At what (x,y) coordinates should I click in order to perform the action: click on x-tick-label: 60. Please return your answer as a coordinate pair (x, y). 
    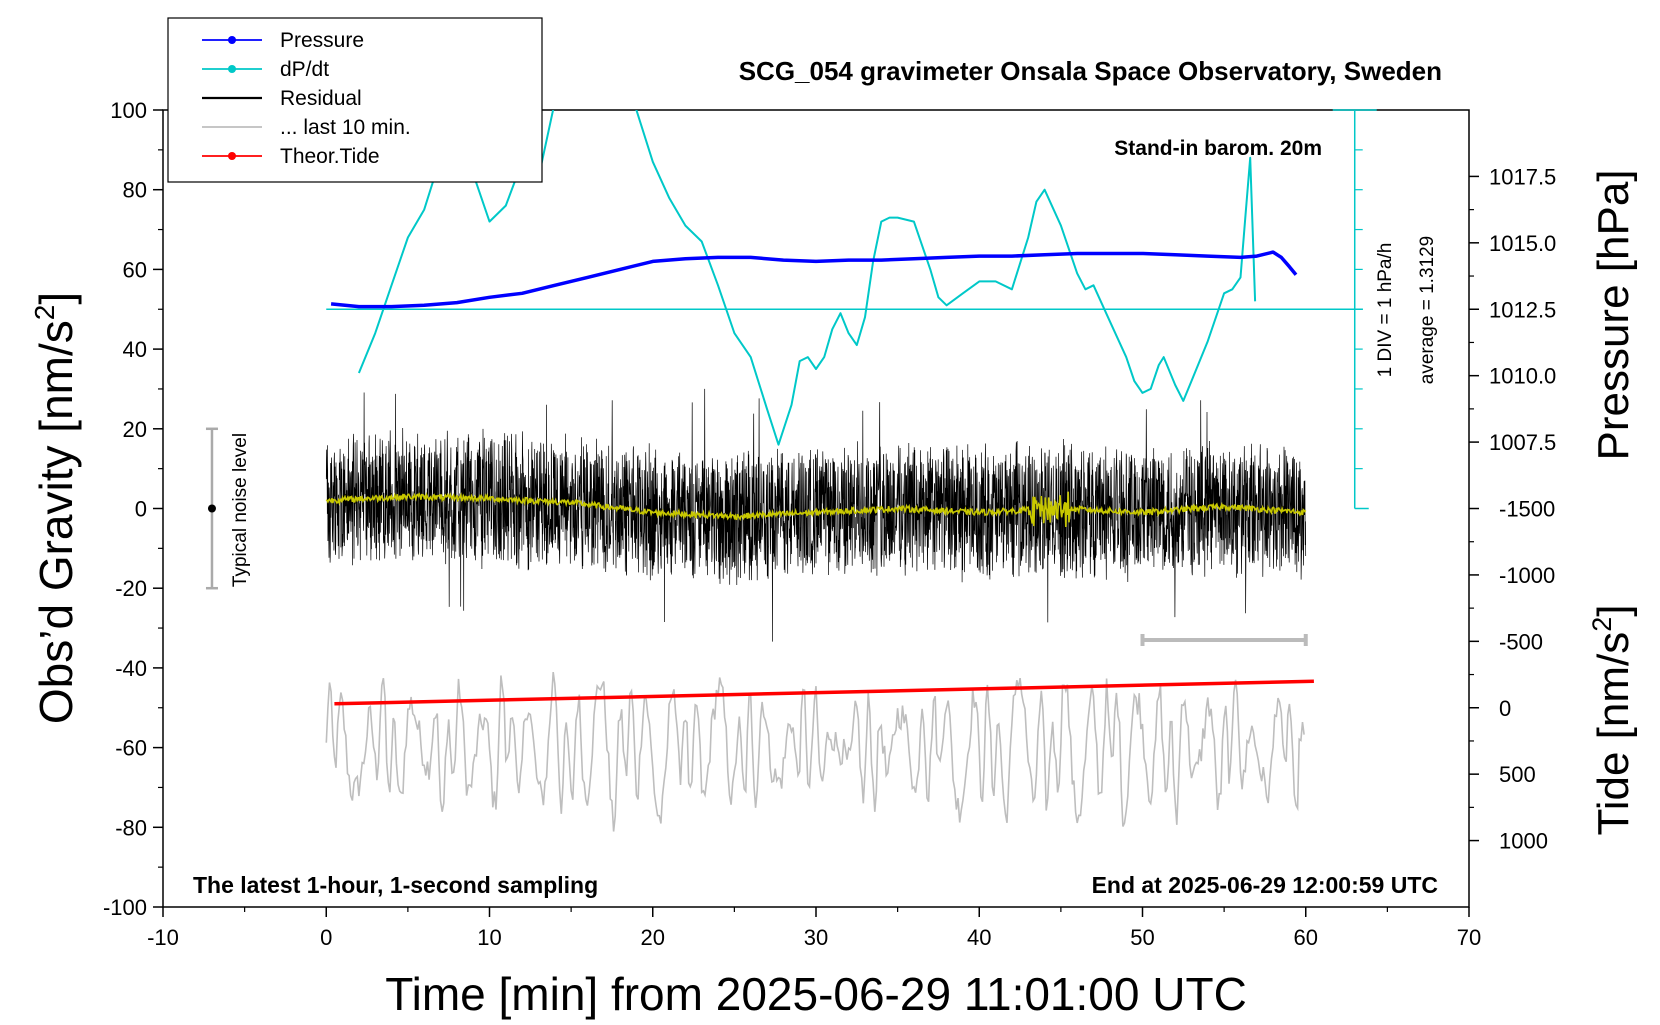
    Looking at the image, I should click on (1306, 937).